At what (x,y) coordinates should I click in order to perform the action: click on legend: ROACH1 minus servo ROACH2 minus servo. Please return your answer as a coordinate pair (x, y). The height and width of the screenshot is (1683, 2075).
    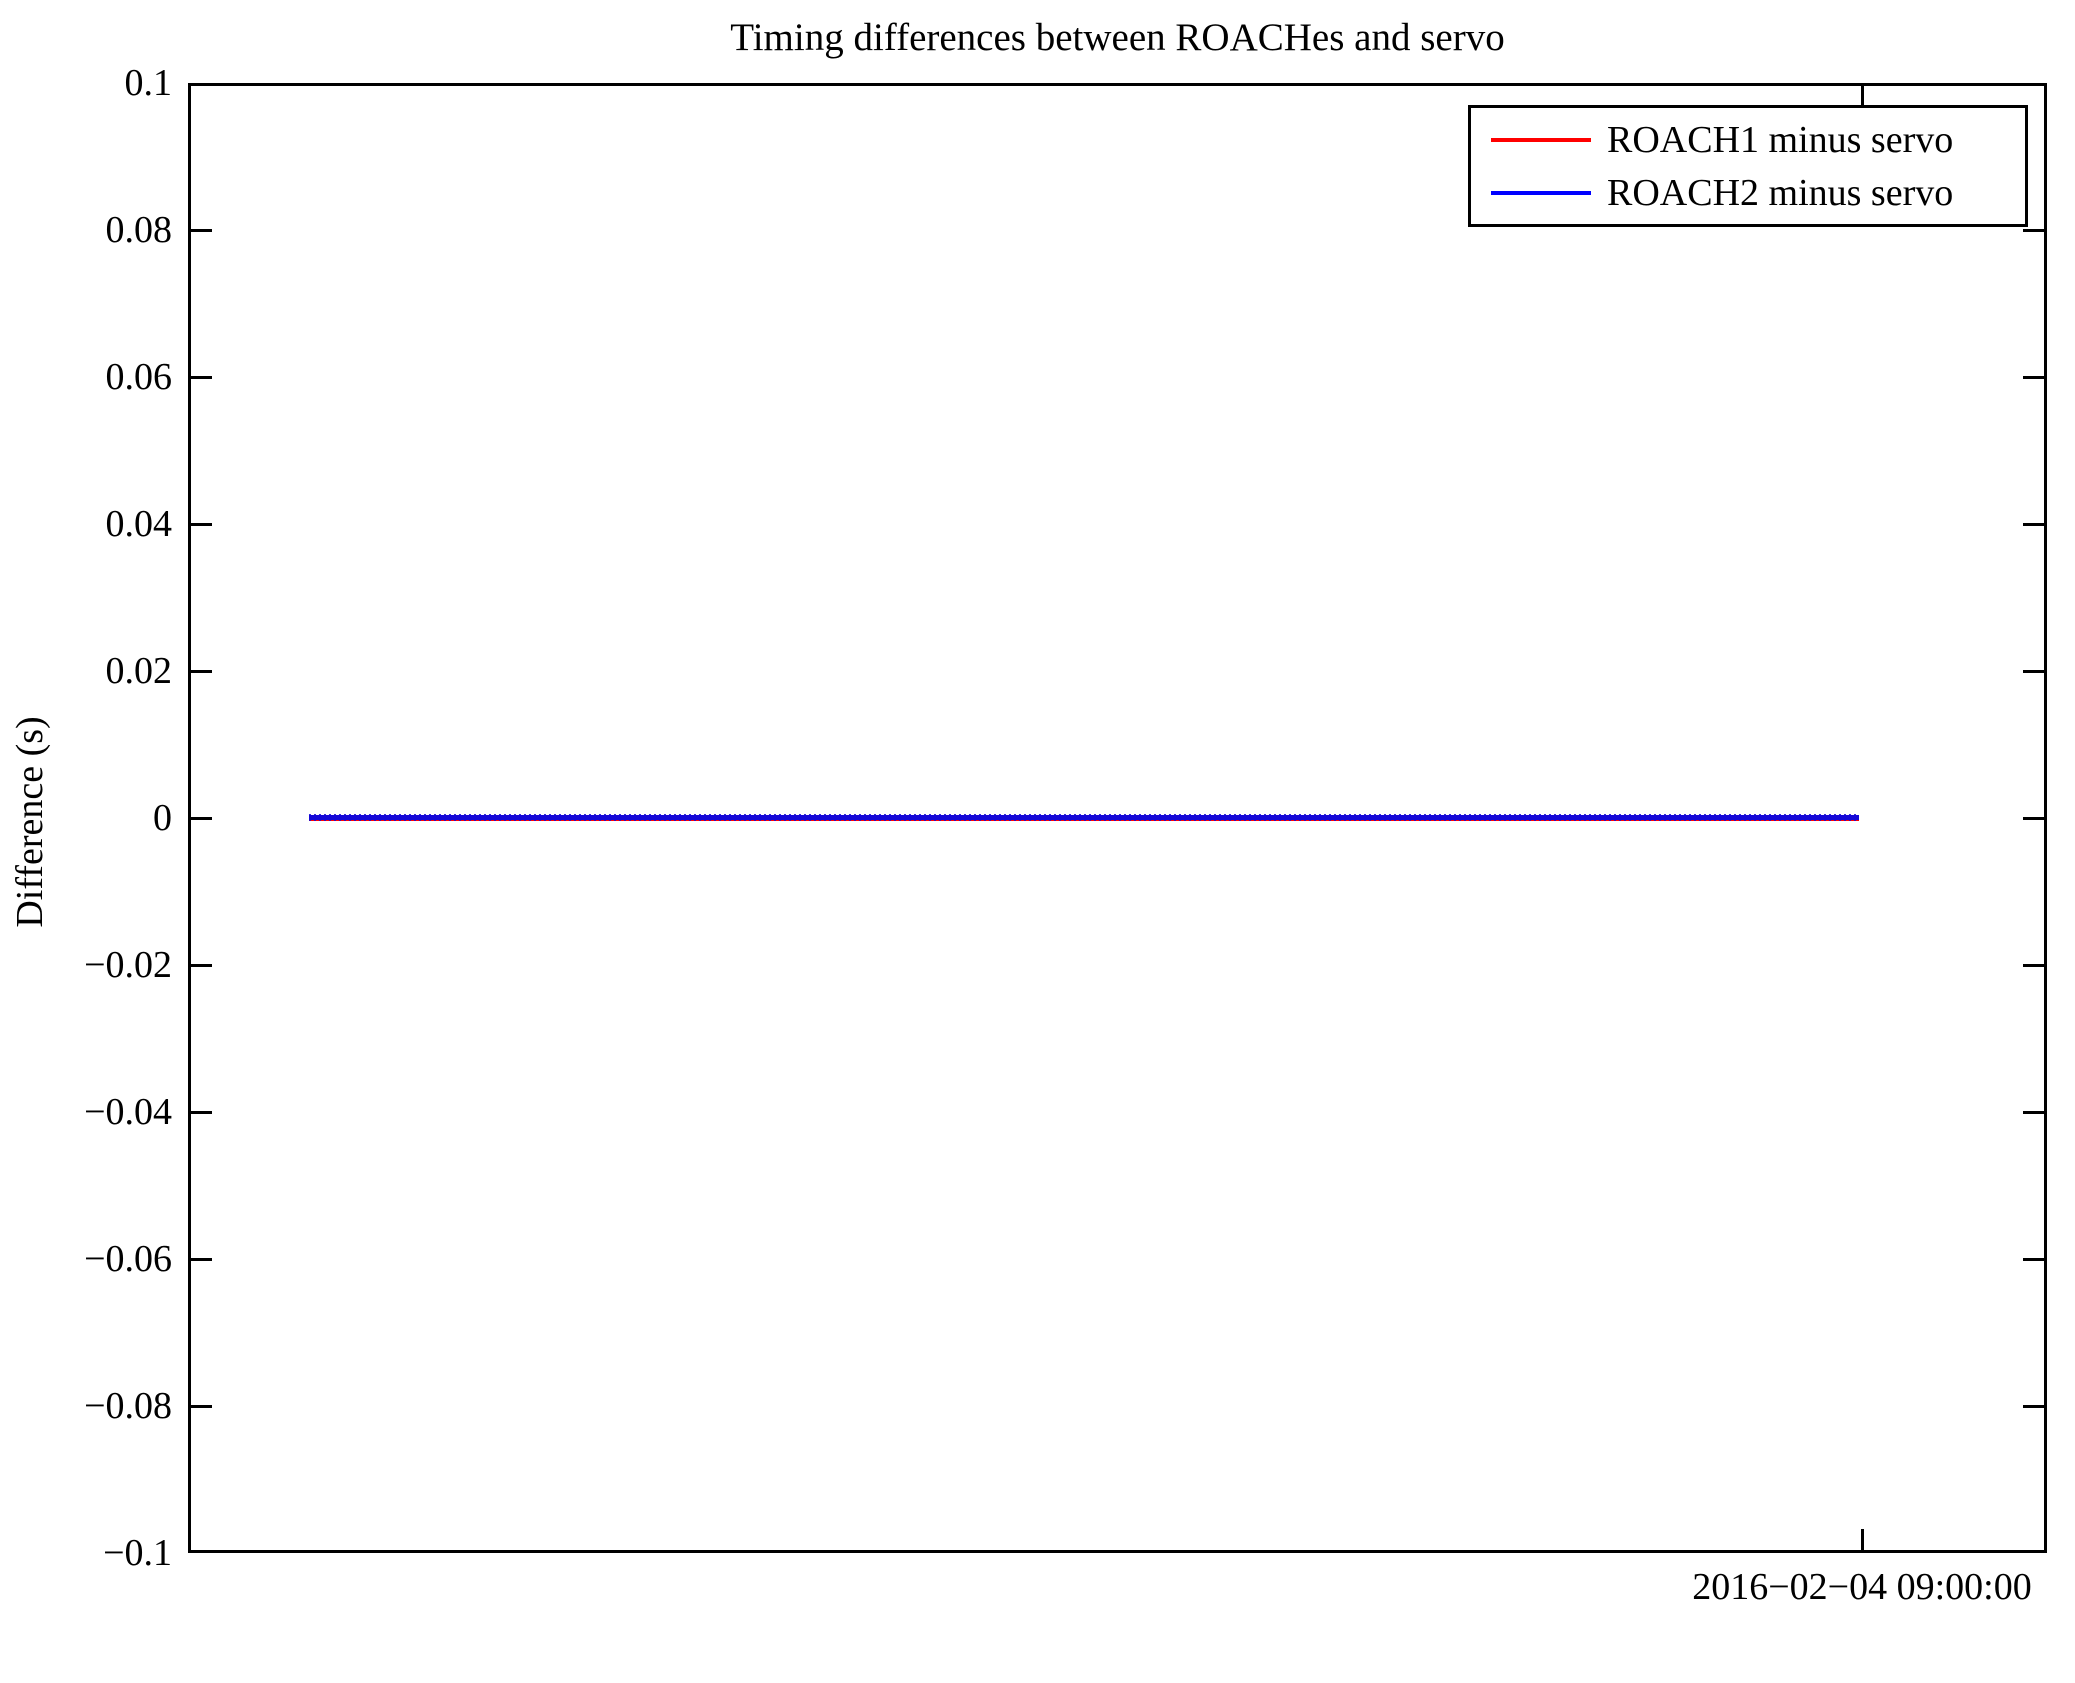
    Looking at the image, I should click on (1748, 166).